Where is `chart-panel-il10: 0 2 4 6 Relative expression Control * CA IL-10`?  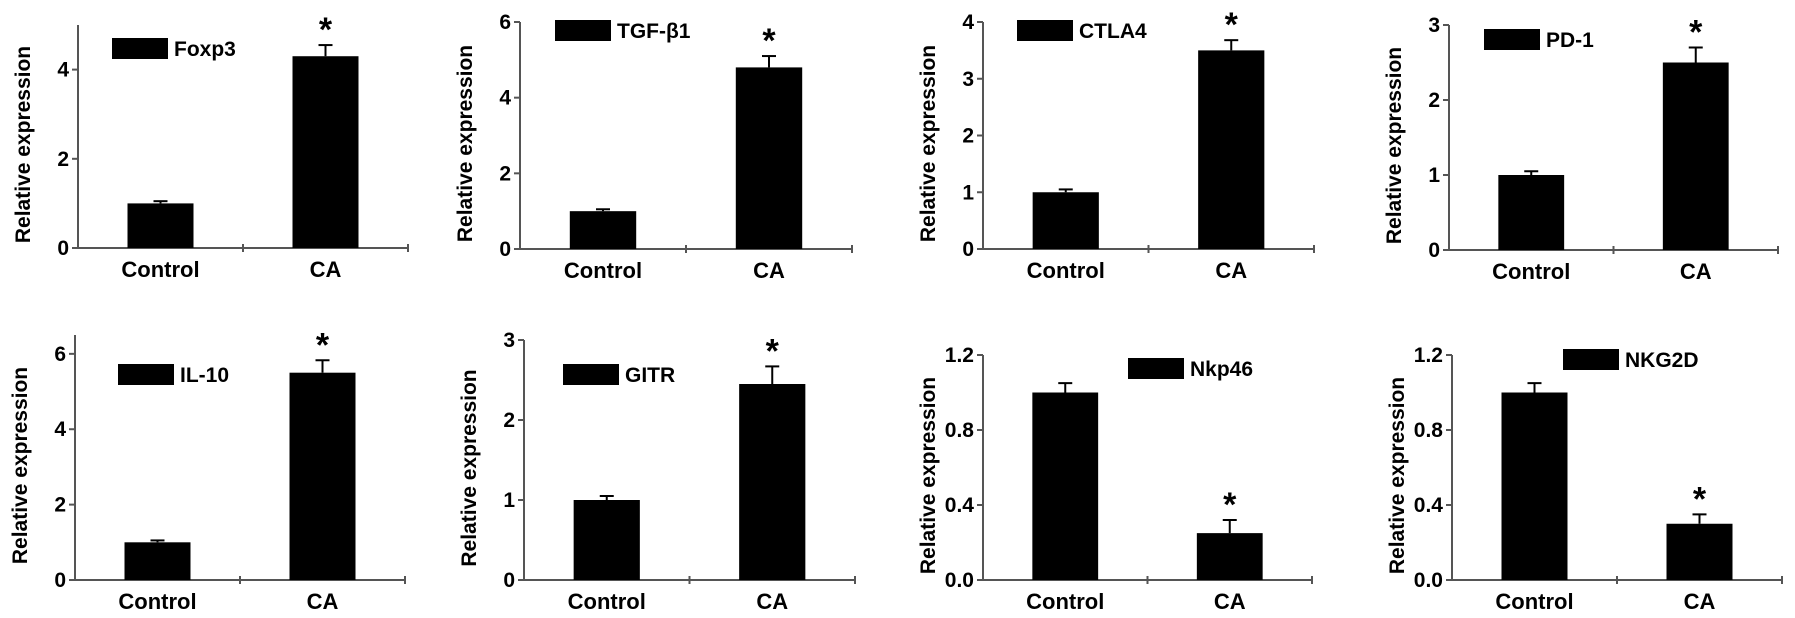 chart-panel-il10: 0 2 4 6 Relative expression Control * CA IL-10 is located at coordinates (207, 470).